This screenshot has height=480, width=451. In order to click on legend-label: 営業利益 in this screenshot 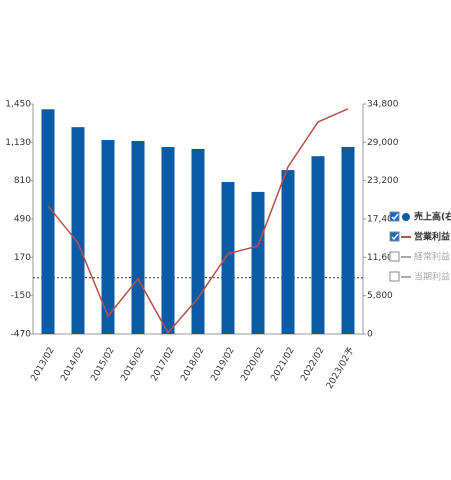, I will do `click(432, 237)`.